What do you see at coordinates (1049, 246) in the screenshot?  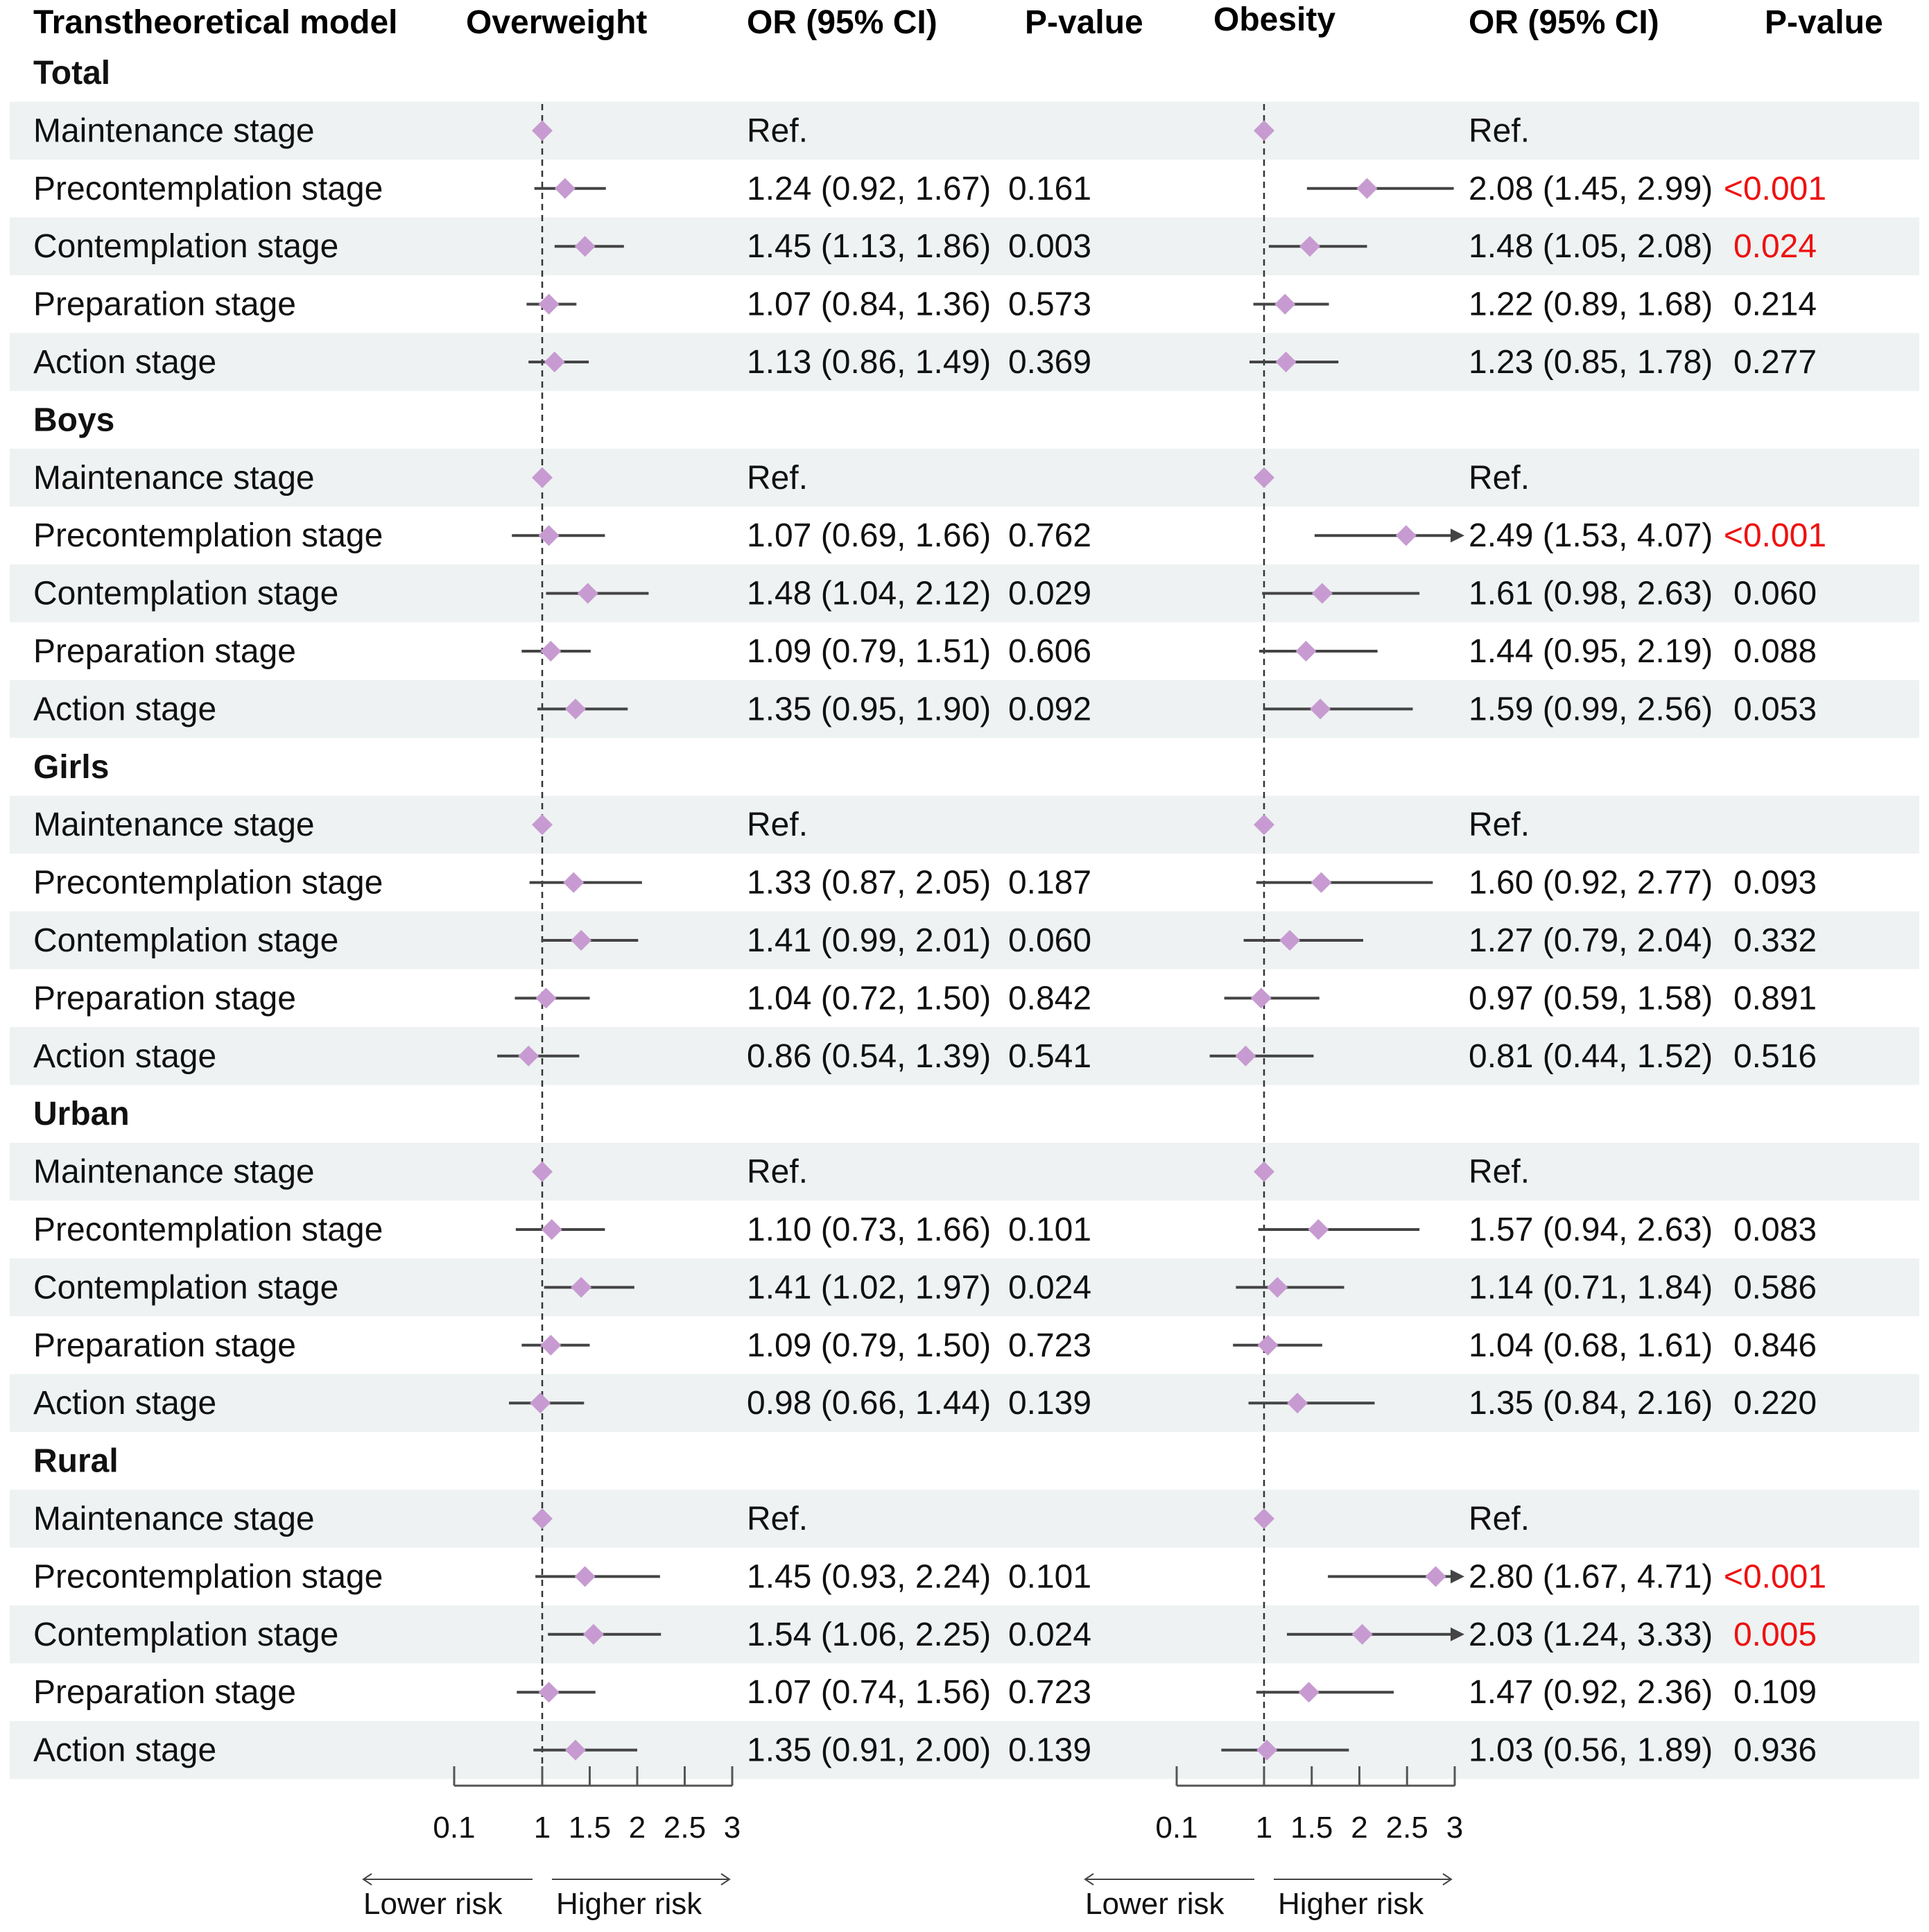 I see `p-value: 0.003` at bounding box center [1049, 246].